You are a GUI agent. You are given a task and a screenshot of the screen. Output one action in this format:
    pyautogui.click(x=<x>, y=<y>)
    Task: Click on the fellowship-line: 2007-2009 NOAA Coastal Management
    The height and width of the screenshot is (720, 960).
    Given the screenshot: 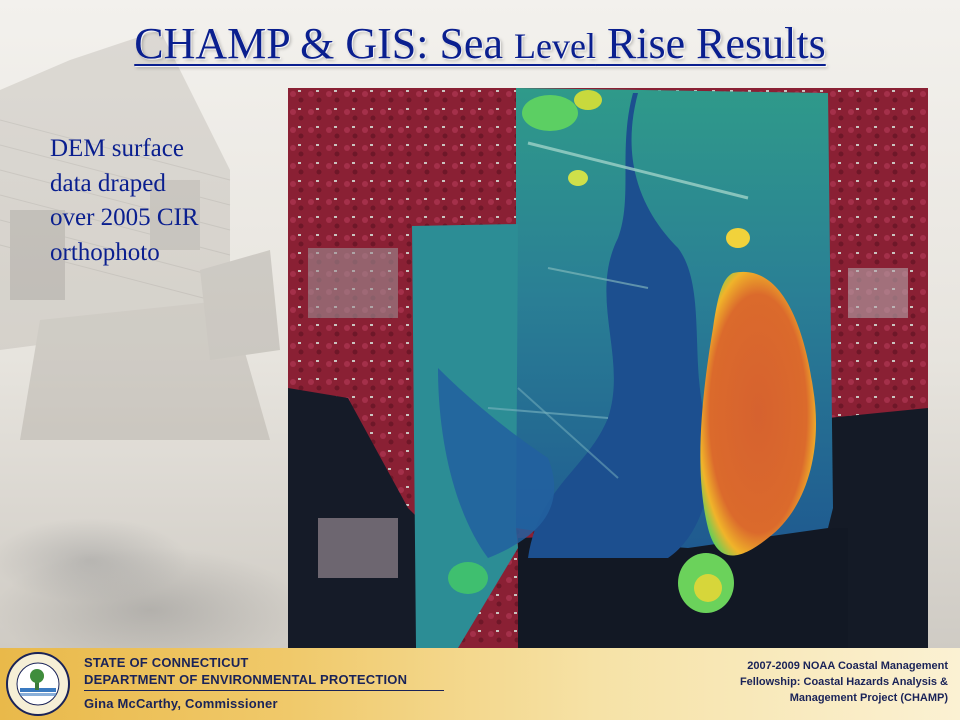 What is the action you would take?
    pyautogui.click(x=847, y=666)
    